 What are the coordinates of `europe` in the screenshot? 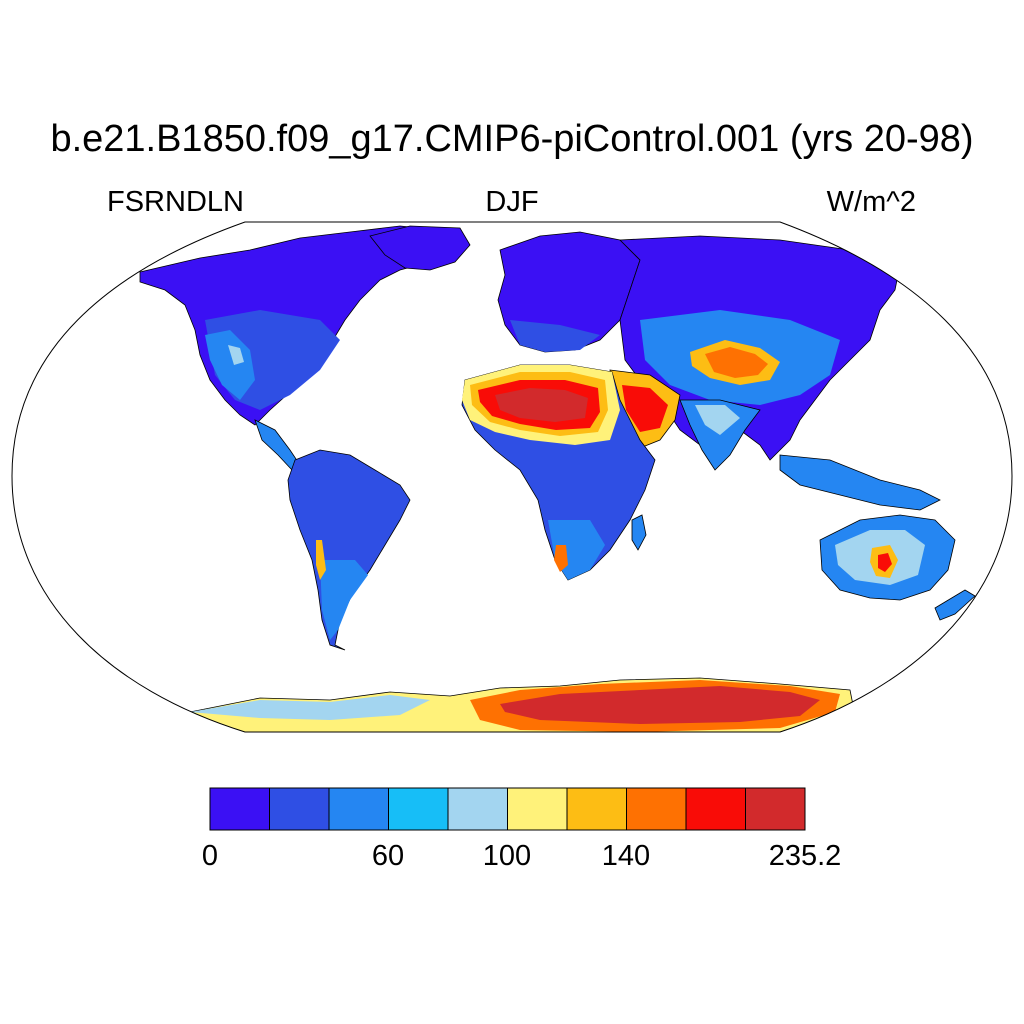 It's located at (569, 292).